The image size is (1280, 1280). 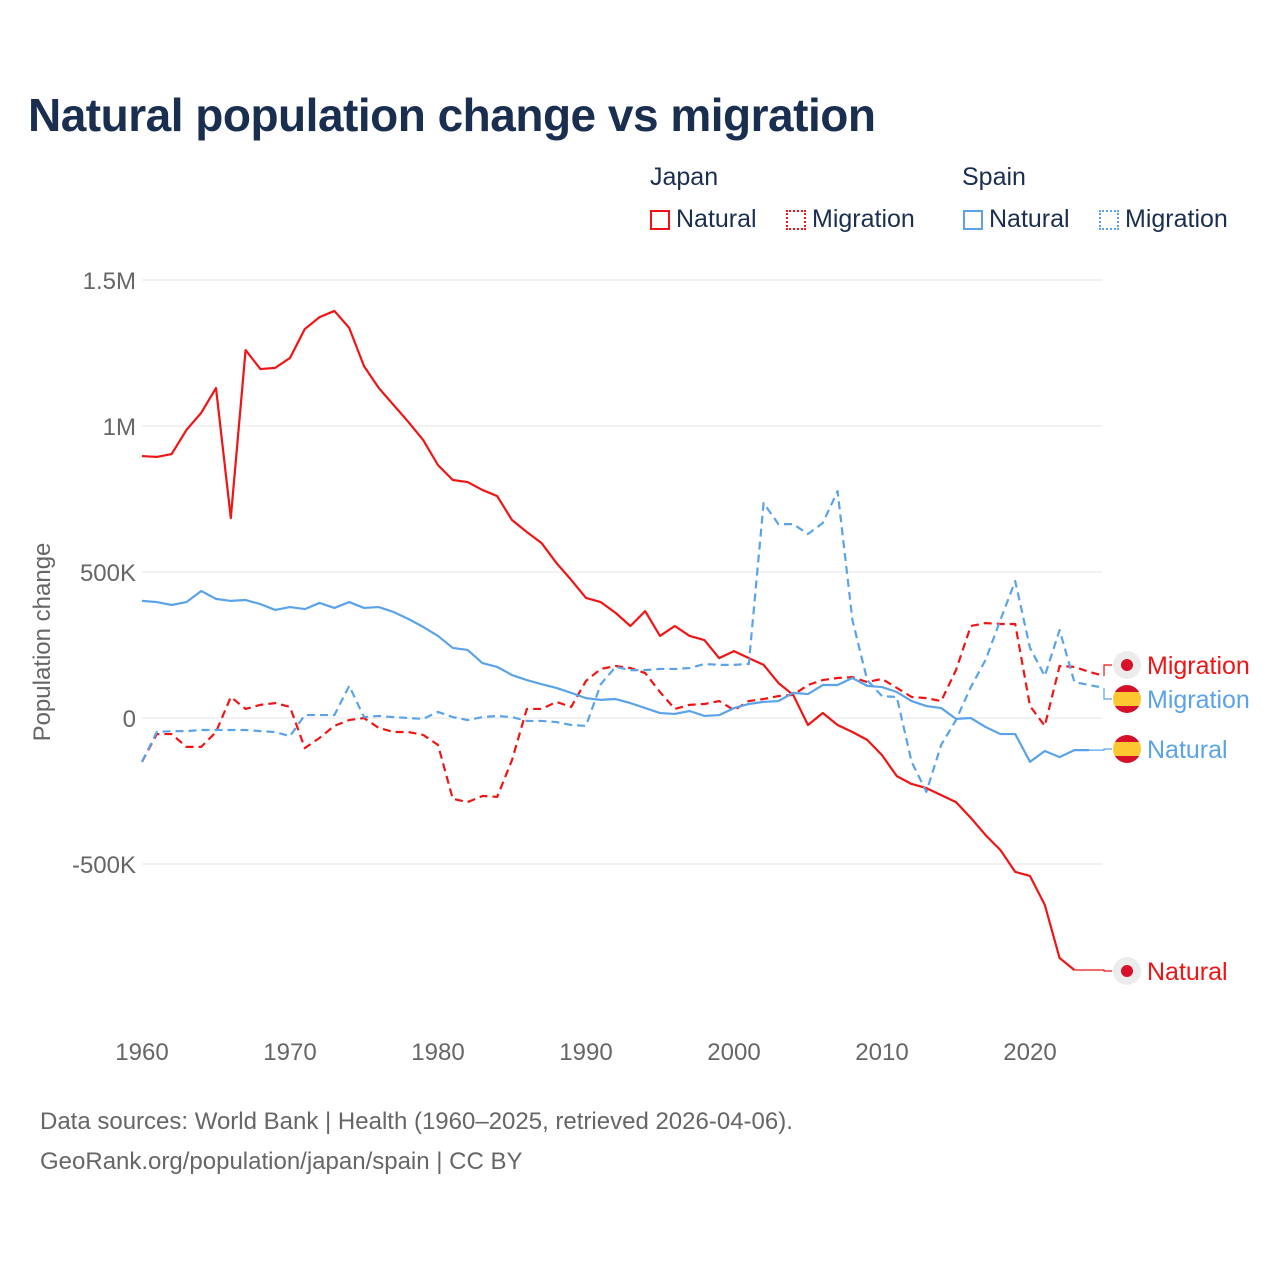 I want to click on series-line-spain-natural, so click(x=615, y=676).